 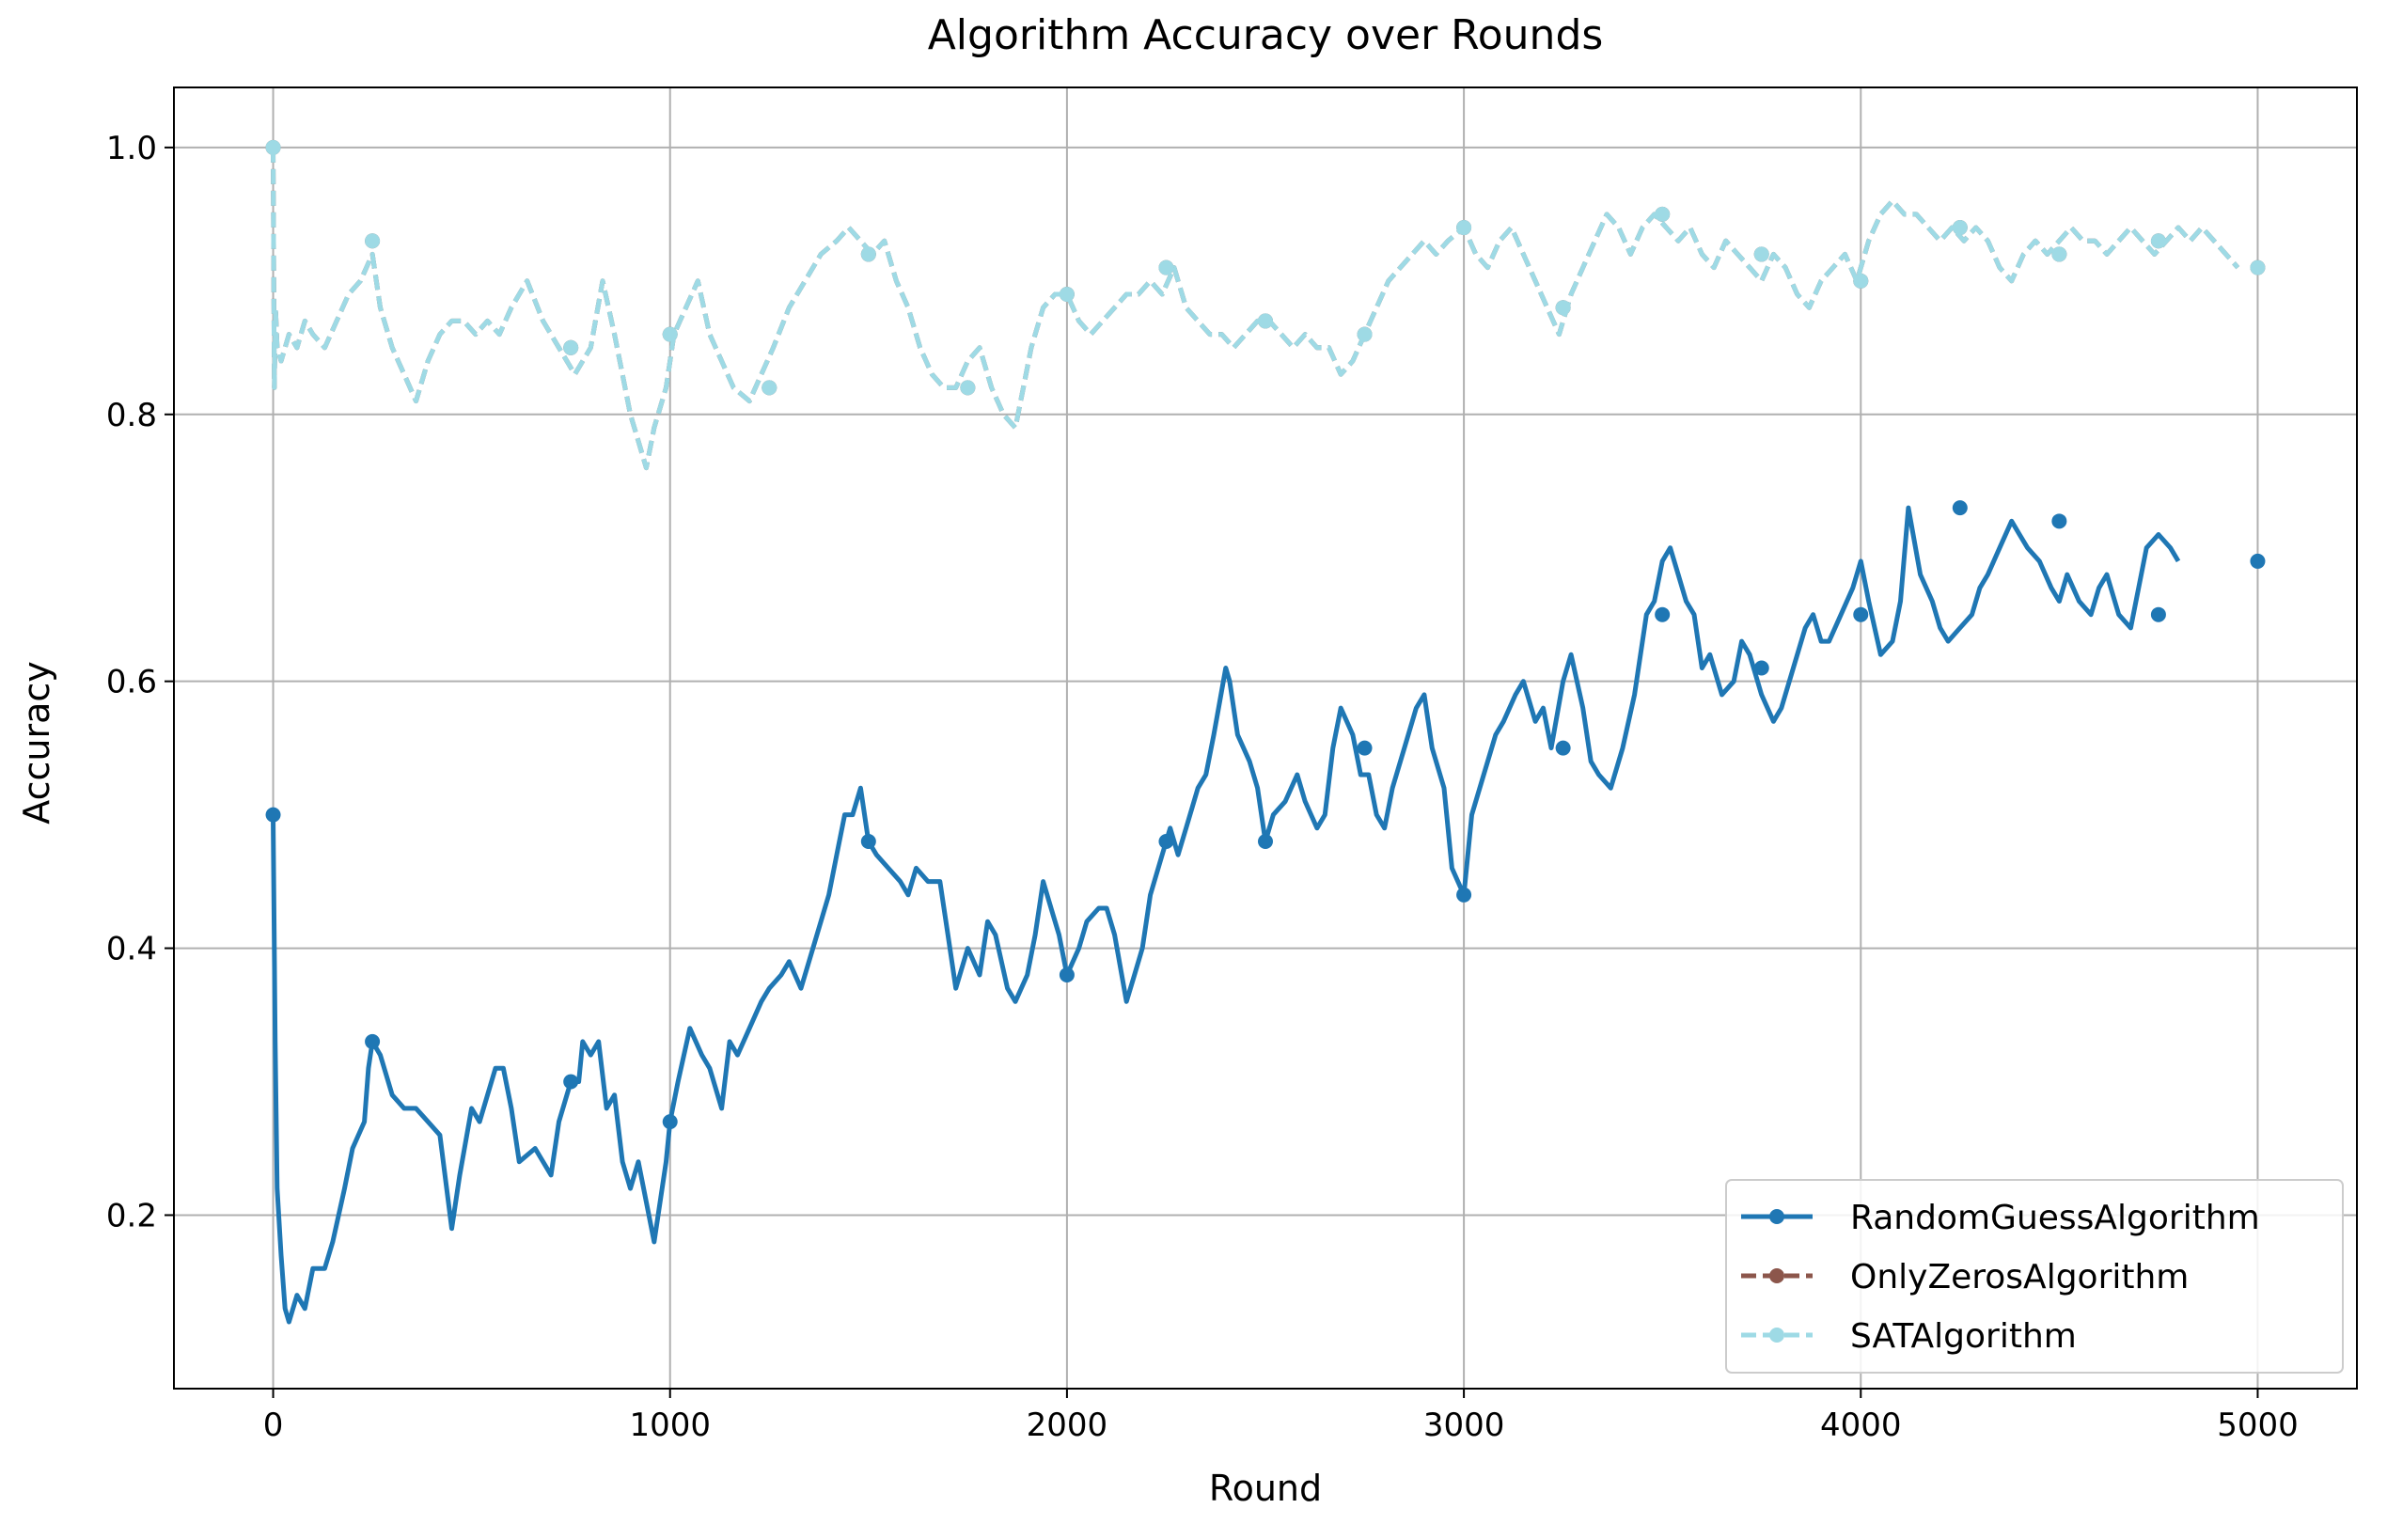 I want to click on x-tick-label: 4000, so click(x=1861, y=1425).